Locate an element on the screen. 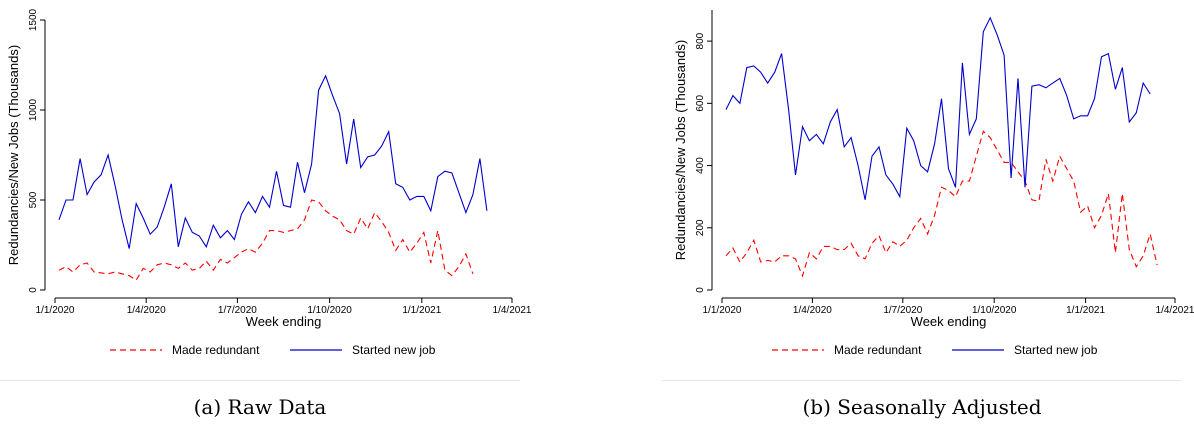 The image size is (1194, 427). y-tick-label: 1000 is located at coordinates (33, 109).